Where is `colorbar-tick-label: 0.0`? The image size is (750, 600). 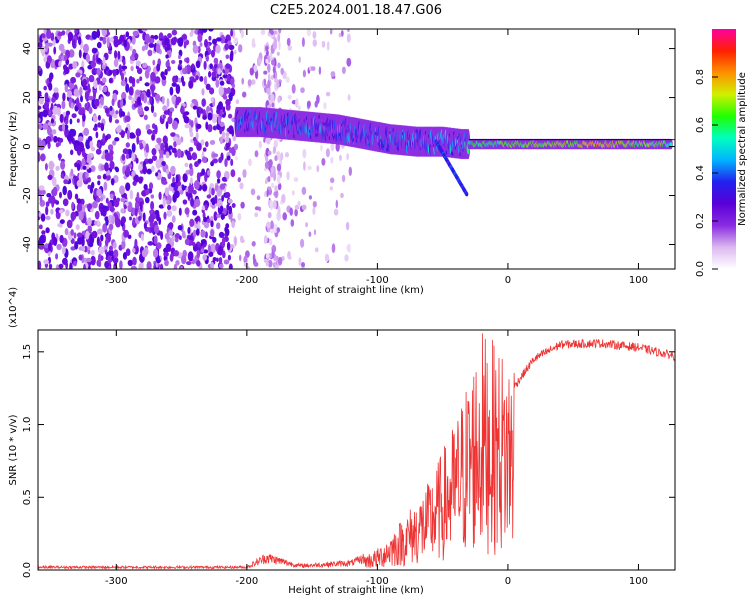 colorbar-tick-label: 0.0 is located at coordinates (700, 269).